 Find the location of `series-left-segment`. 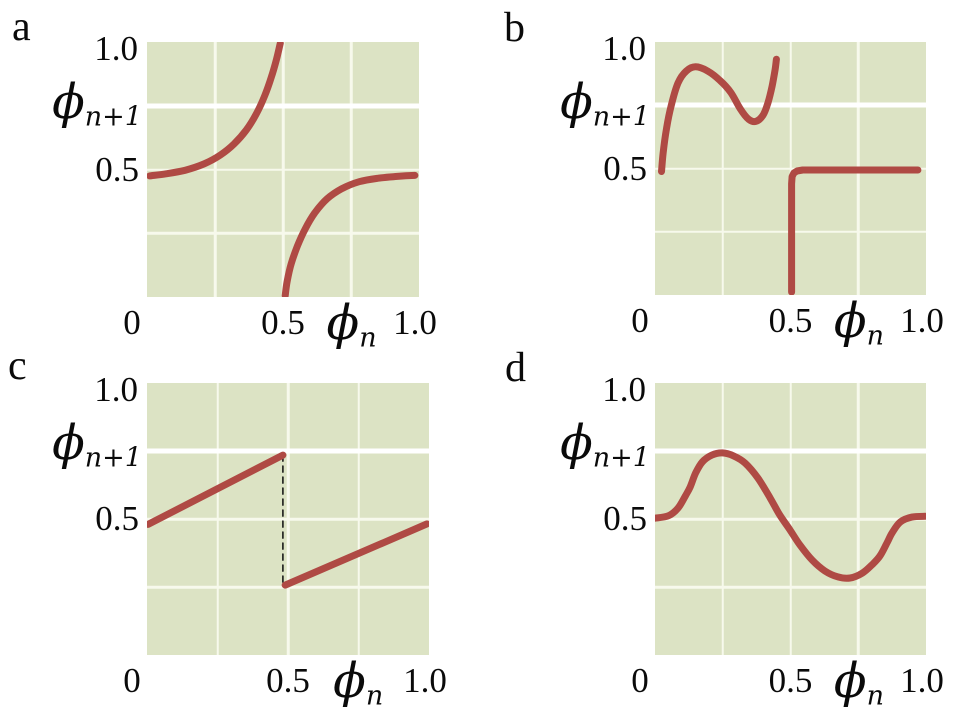

series-left-segment is located at coordinates (217, 489).